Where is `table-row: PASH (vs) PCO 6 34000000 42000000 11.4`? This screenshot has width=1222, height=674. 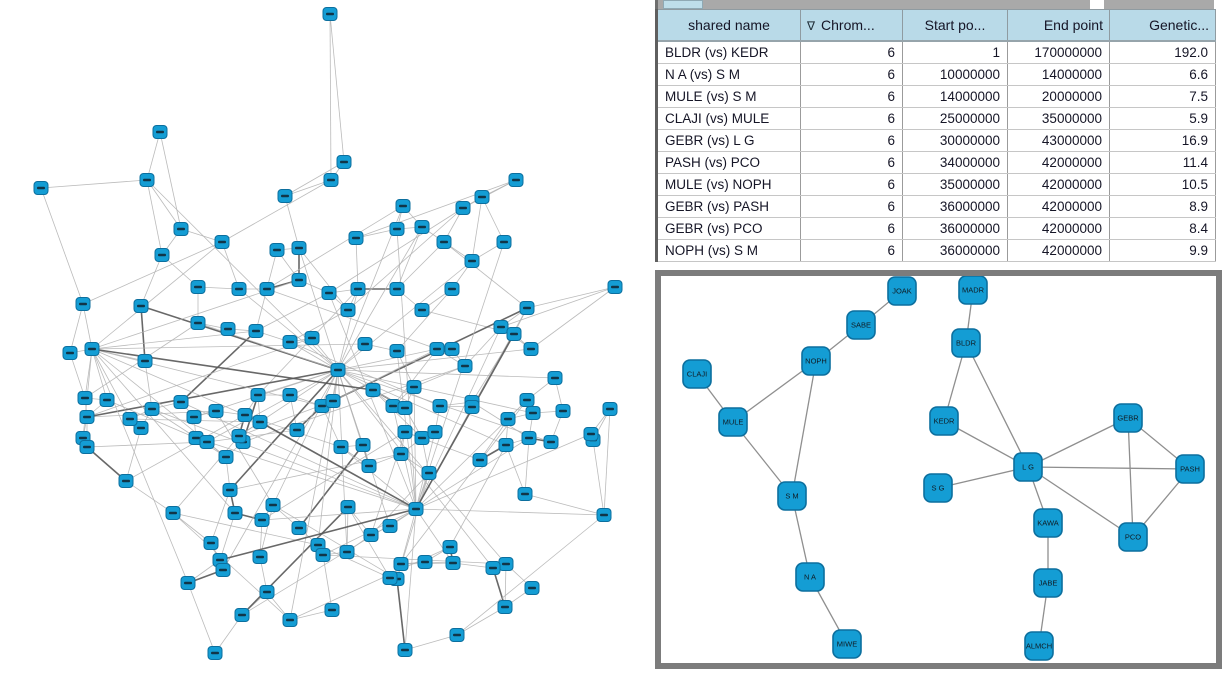
table-row: PASH (vs) PCO 6 34000000 42000000 11.4 is located at coordinates (936, 162).